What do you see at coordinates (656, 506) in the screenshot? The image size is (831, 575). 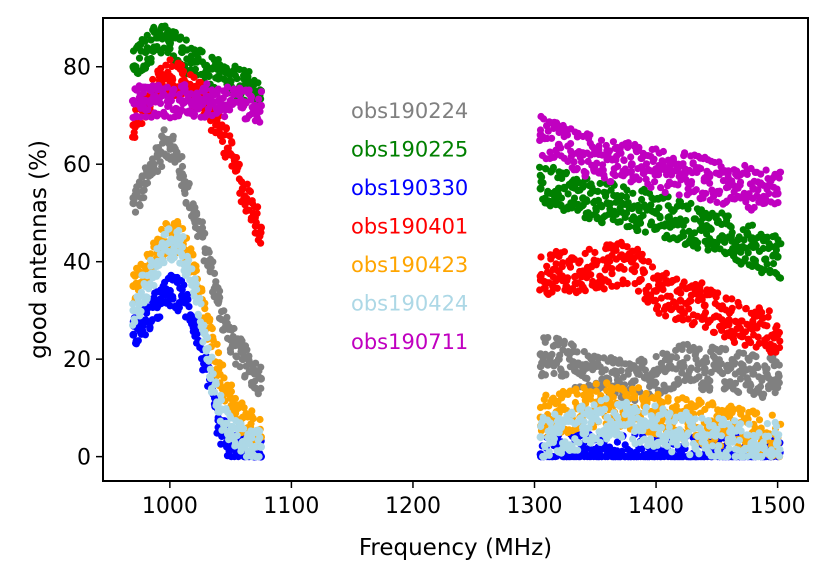 I see `x-tick-label: 1400` at bounding box center [656, 506].